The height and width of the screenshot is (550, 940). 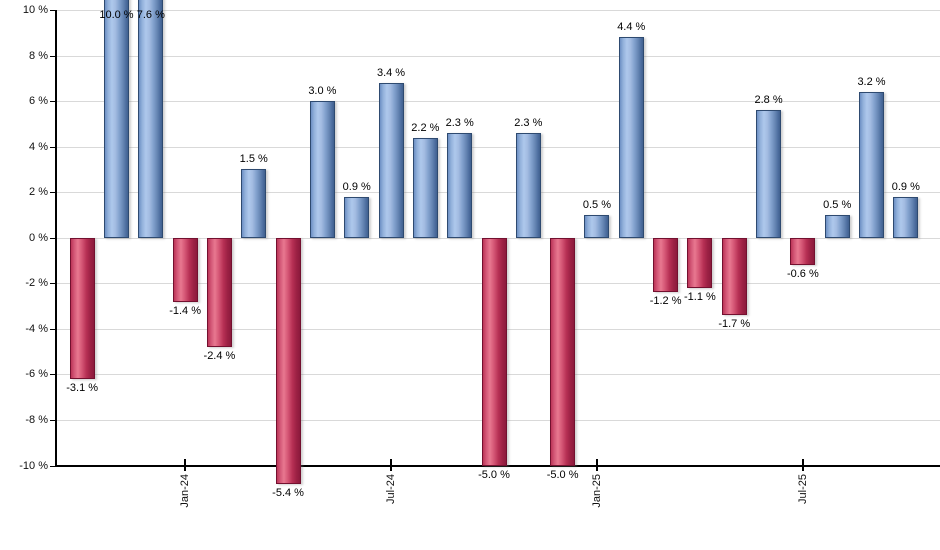 What do you see at coordinates (33, 465) in the screenshot?
I see `y-axis-label: -10 %` at bounding box center [33, 465].